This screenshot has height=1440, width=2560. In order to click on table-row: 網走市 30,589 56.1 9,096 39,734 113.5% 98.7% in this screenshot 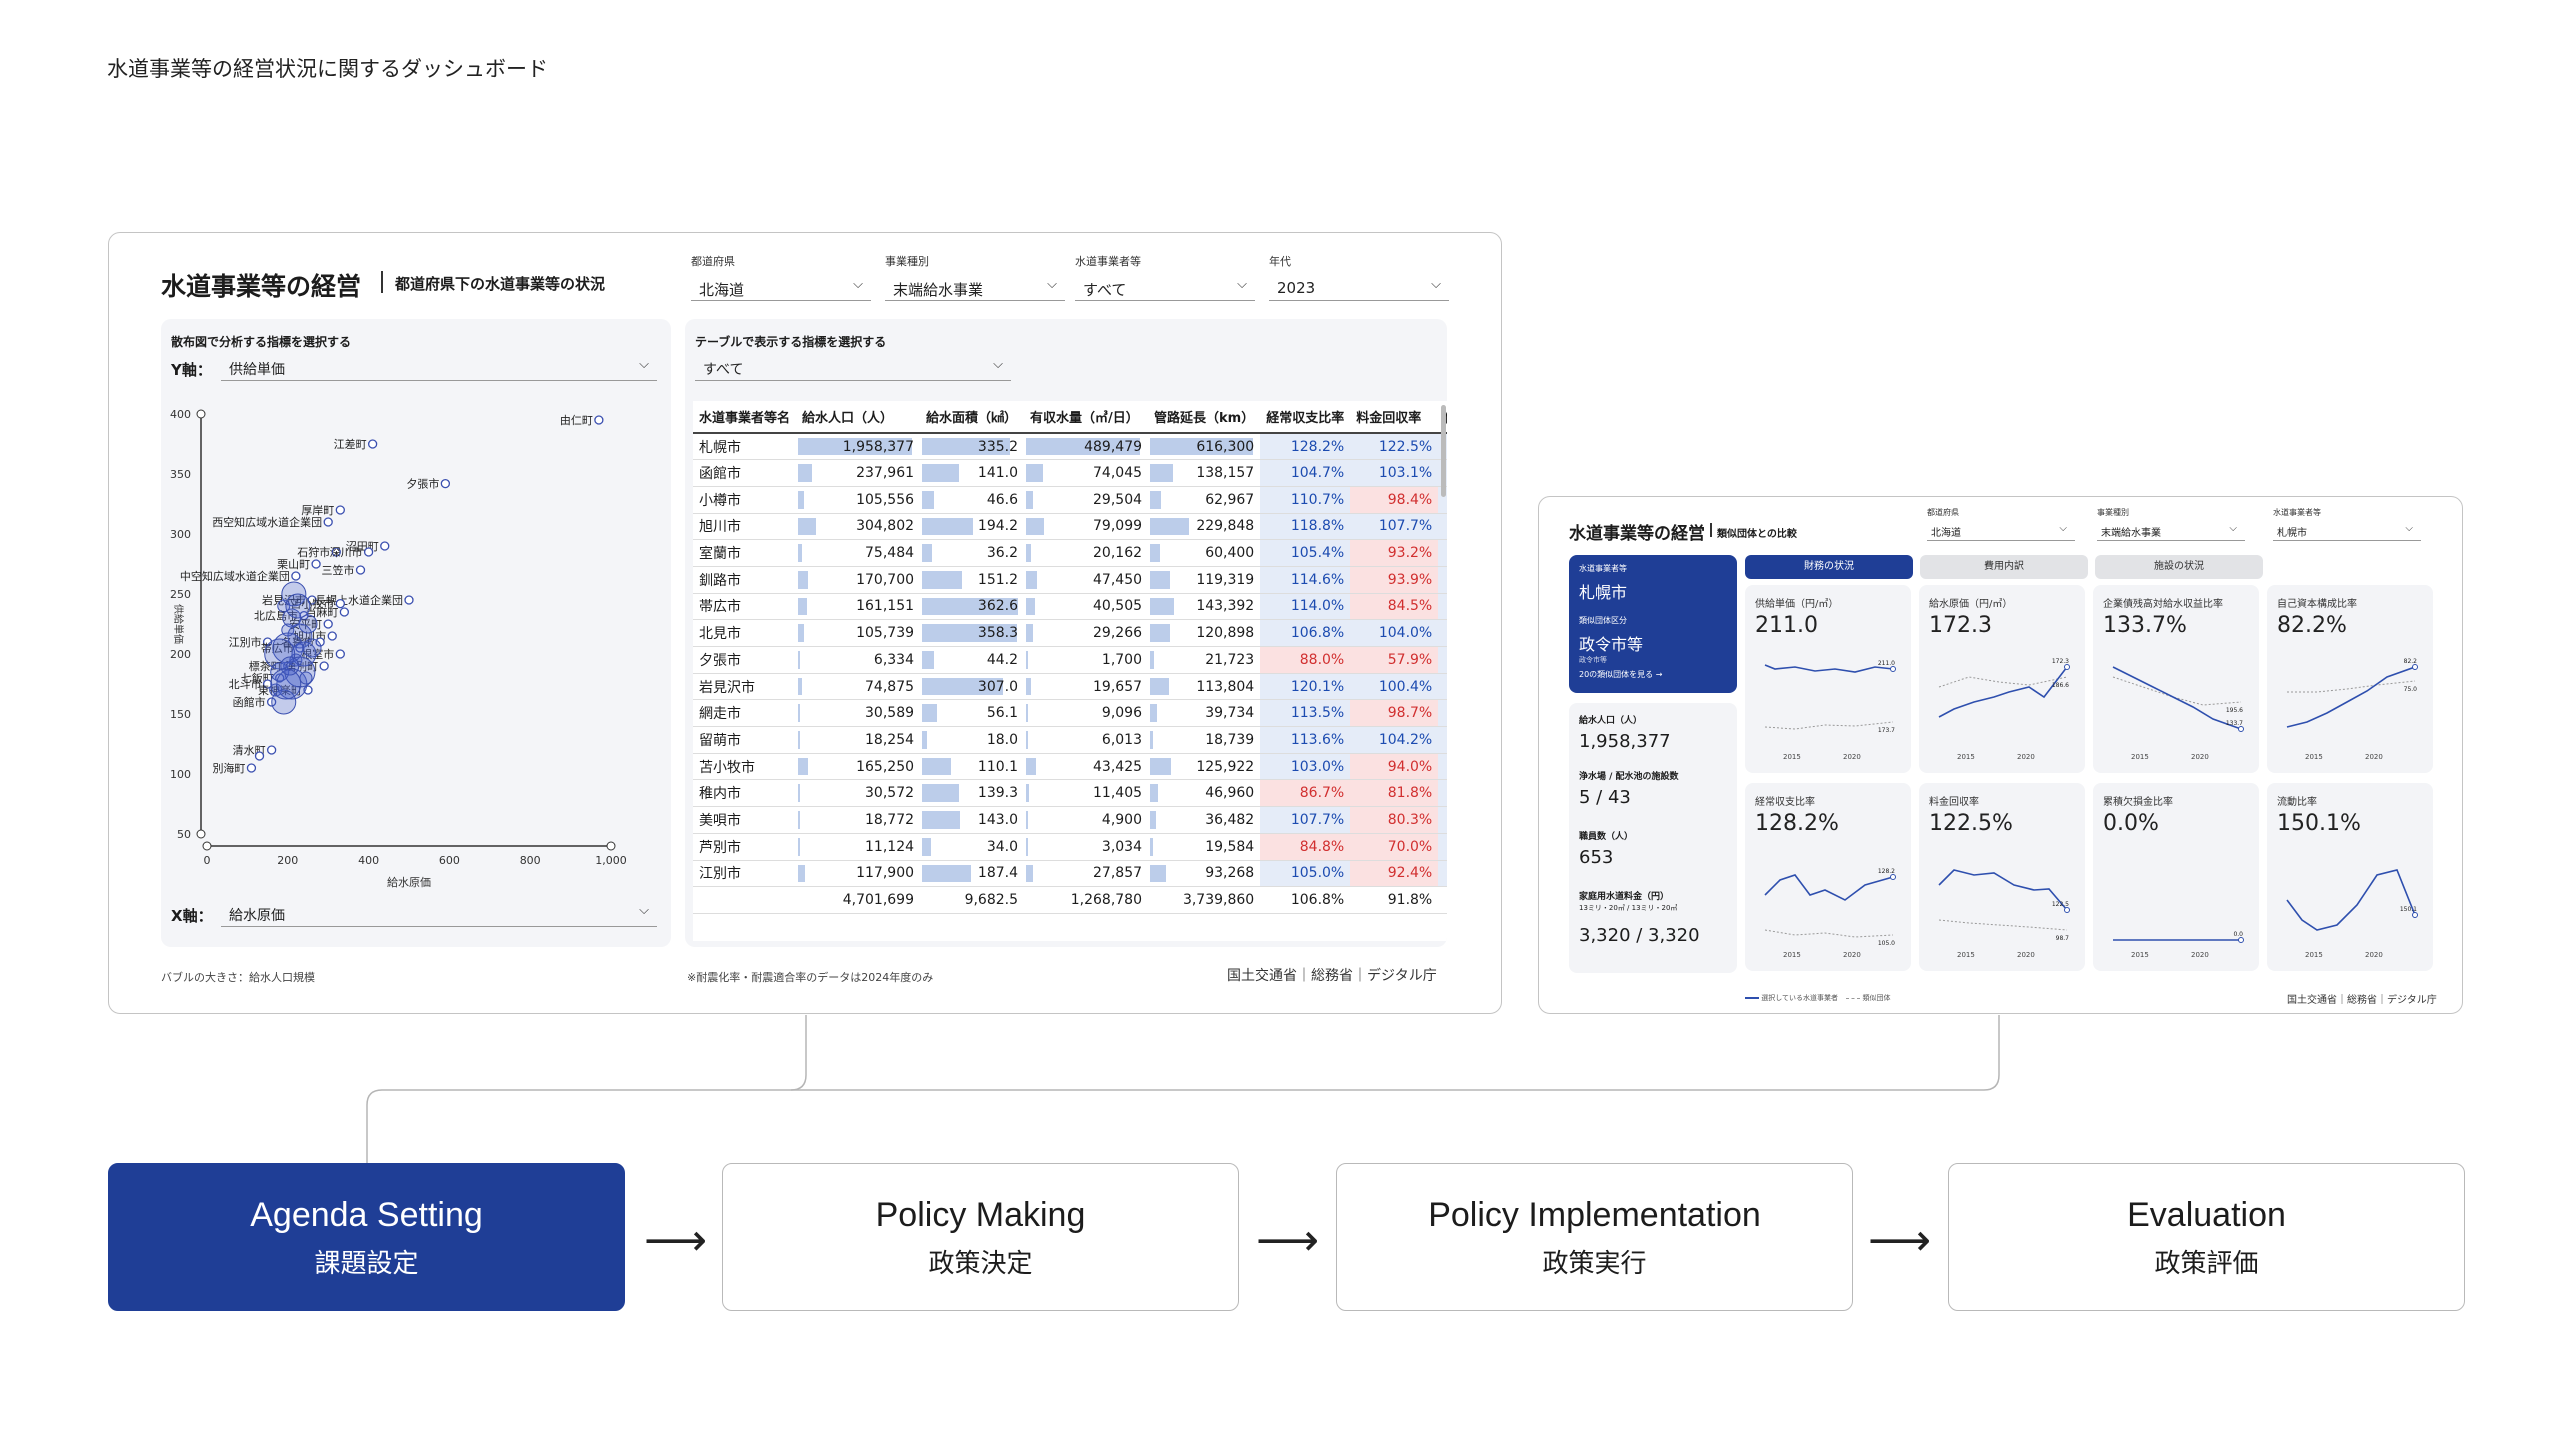, I will do `click(1070, 713)`.